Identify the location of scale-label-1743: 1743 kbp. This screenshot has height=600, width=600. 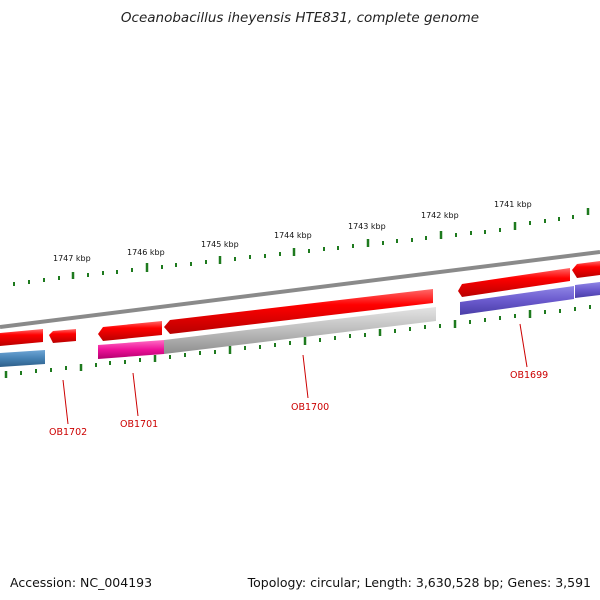
(367, 226).